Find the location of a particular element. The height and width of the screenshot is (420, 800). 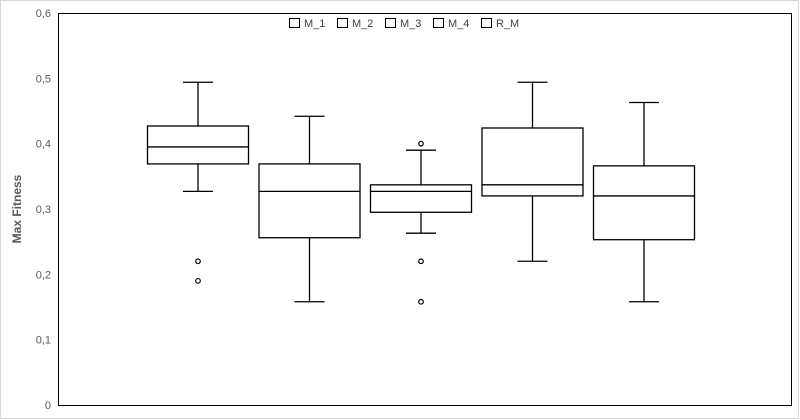

legend-label: M_1 is located at coordinates (314, 24).